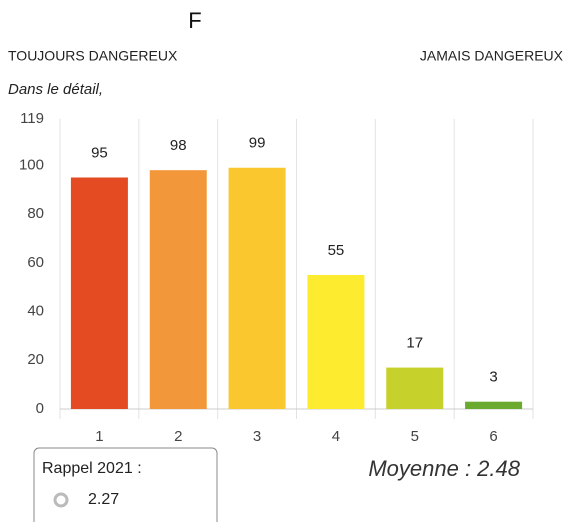 This screenshot has width=565, height=522. I want to click on right-label: JAMAIS DANGEREUX, so click(492, 56).